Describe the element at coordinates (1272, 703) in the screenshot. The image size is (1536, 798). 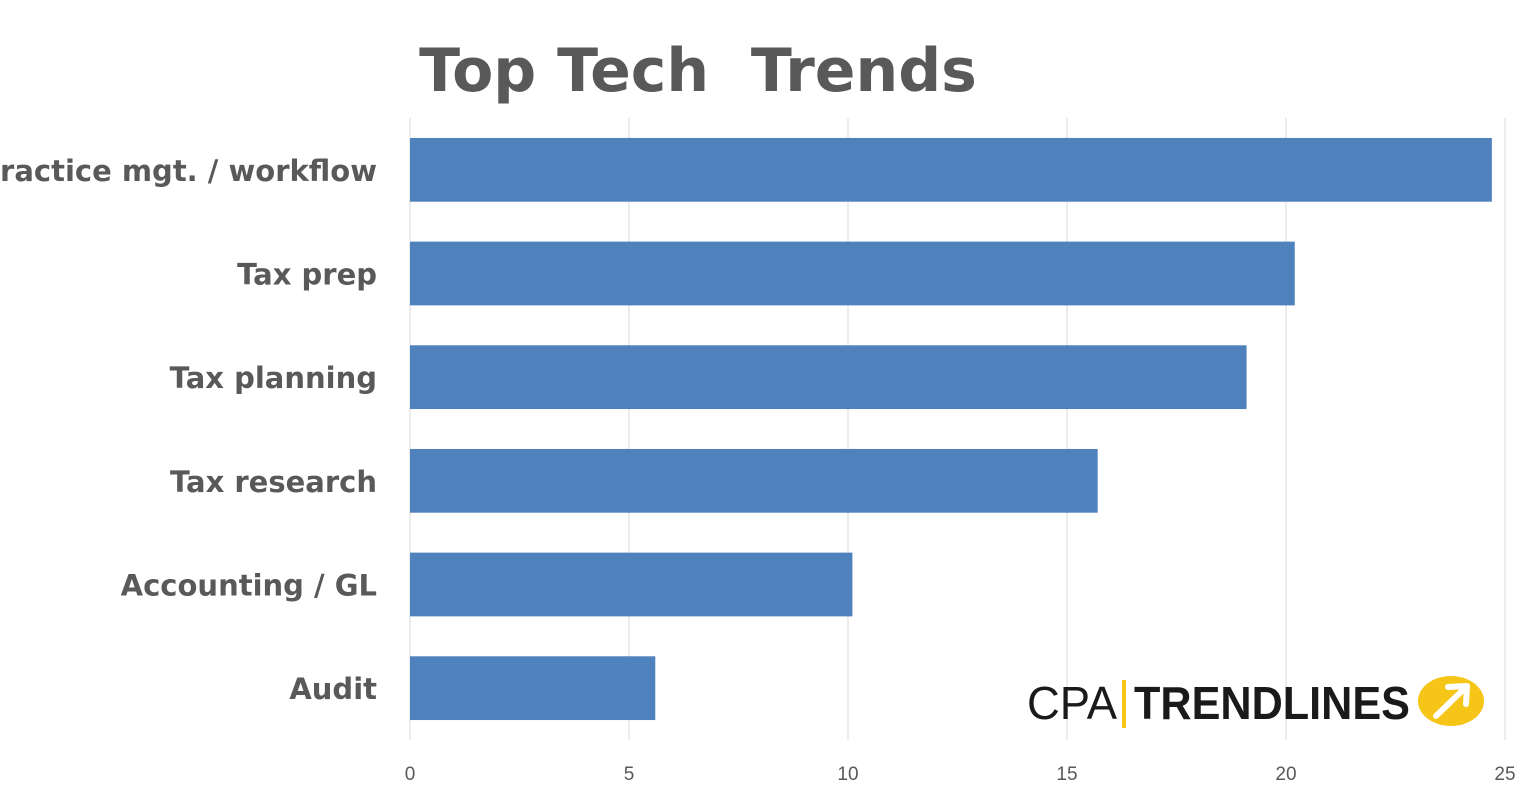
I see `logo-trendlines-text: TRENDLINES` at that location.